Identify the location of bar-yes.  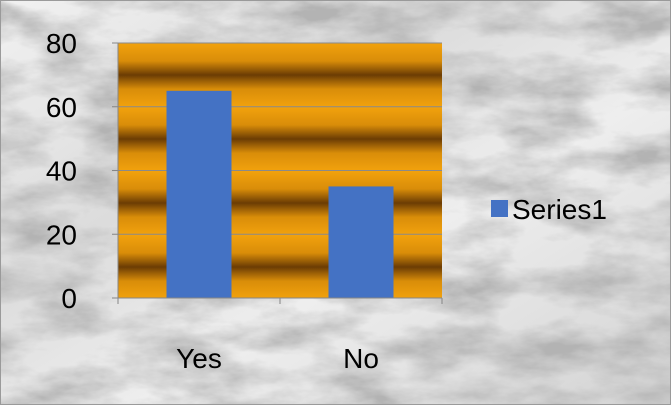
(199, 194).